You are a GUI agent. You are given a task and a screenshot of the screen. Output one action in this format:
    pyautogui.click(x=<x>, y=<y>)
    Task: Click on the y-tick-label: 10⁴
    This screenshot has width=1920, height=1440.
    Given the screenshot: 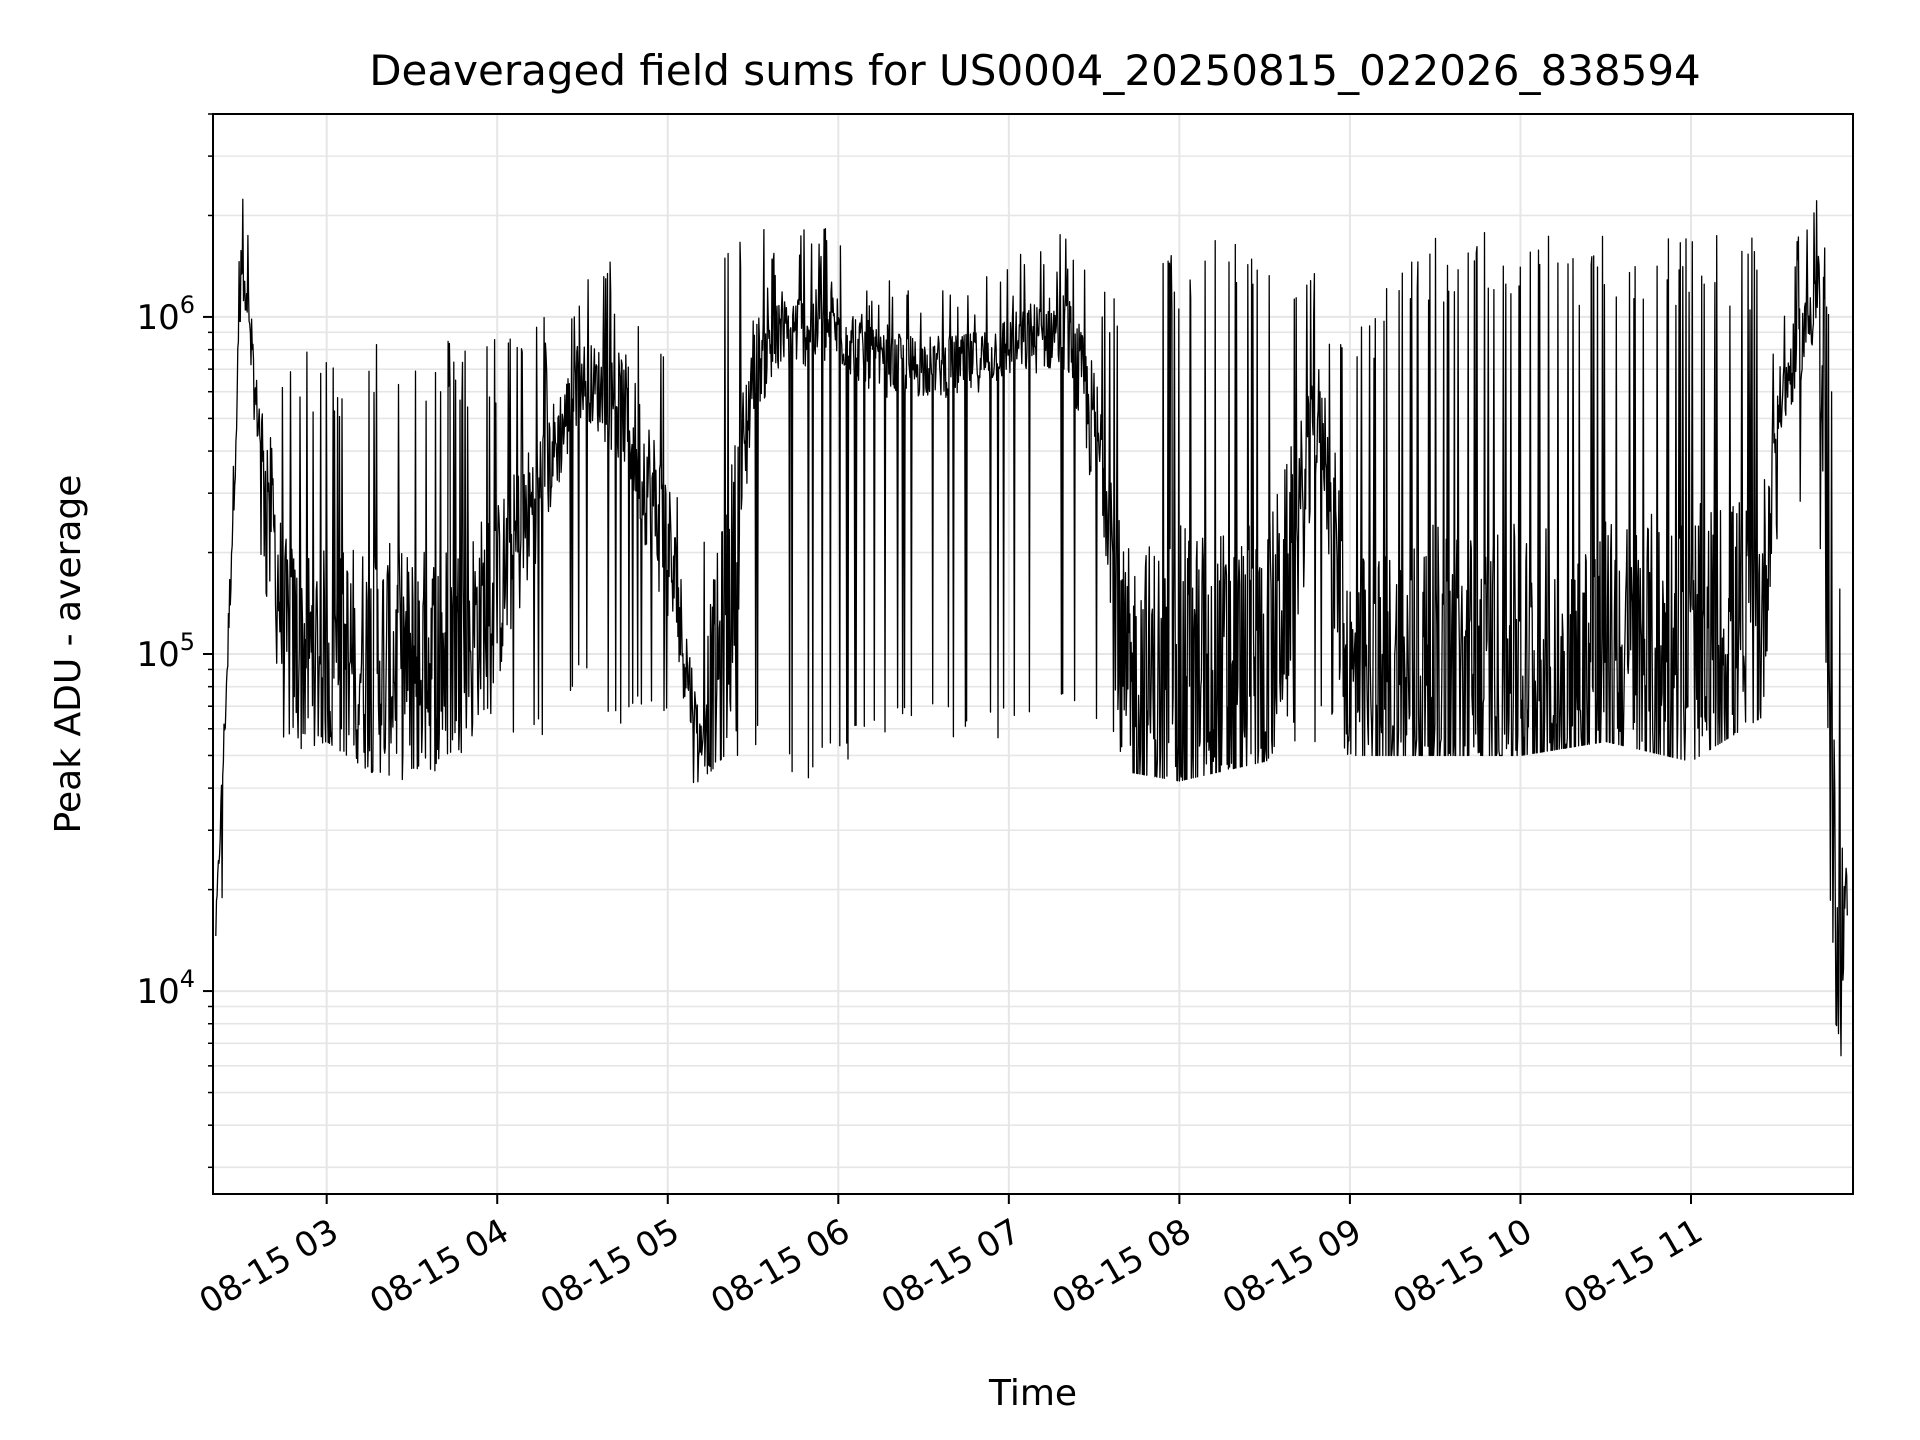 What is the action you would take?
    pyautogui.click(x=165, y=988)
    